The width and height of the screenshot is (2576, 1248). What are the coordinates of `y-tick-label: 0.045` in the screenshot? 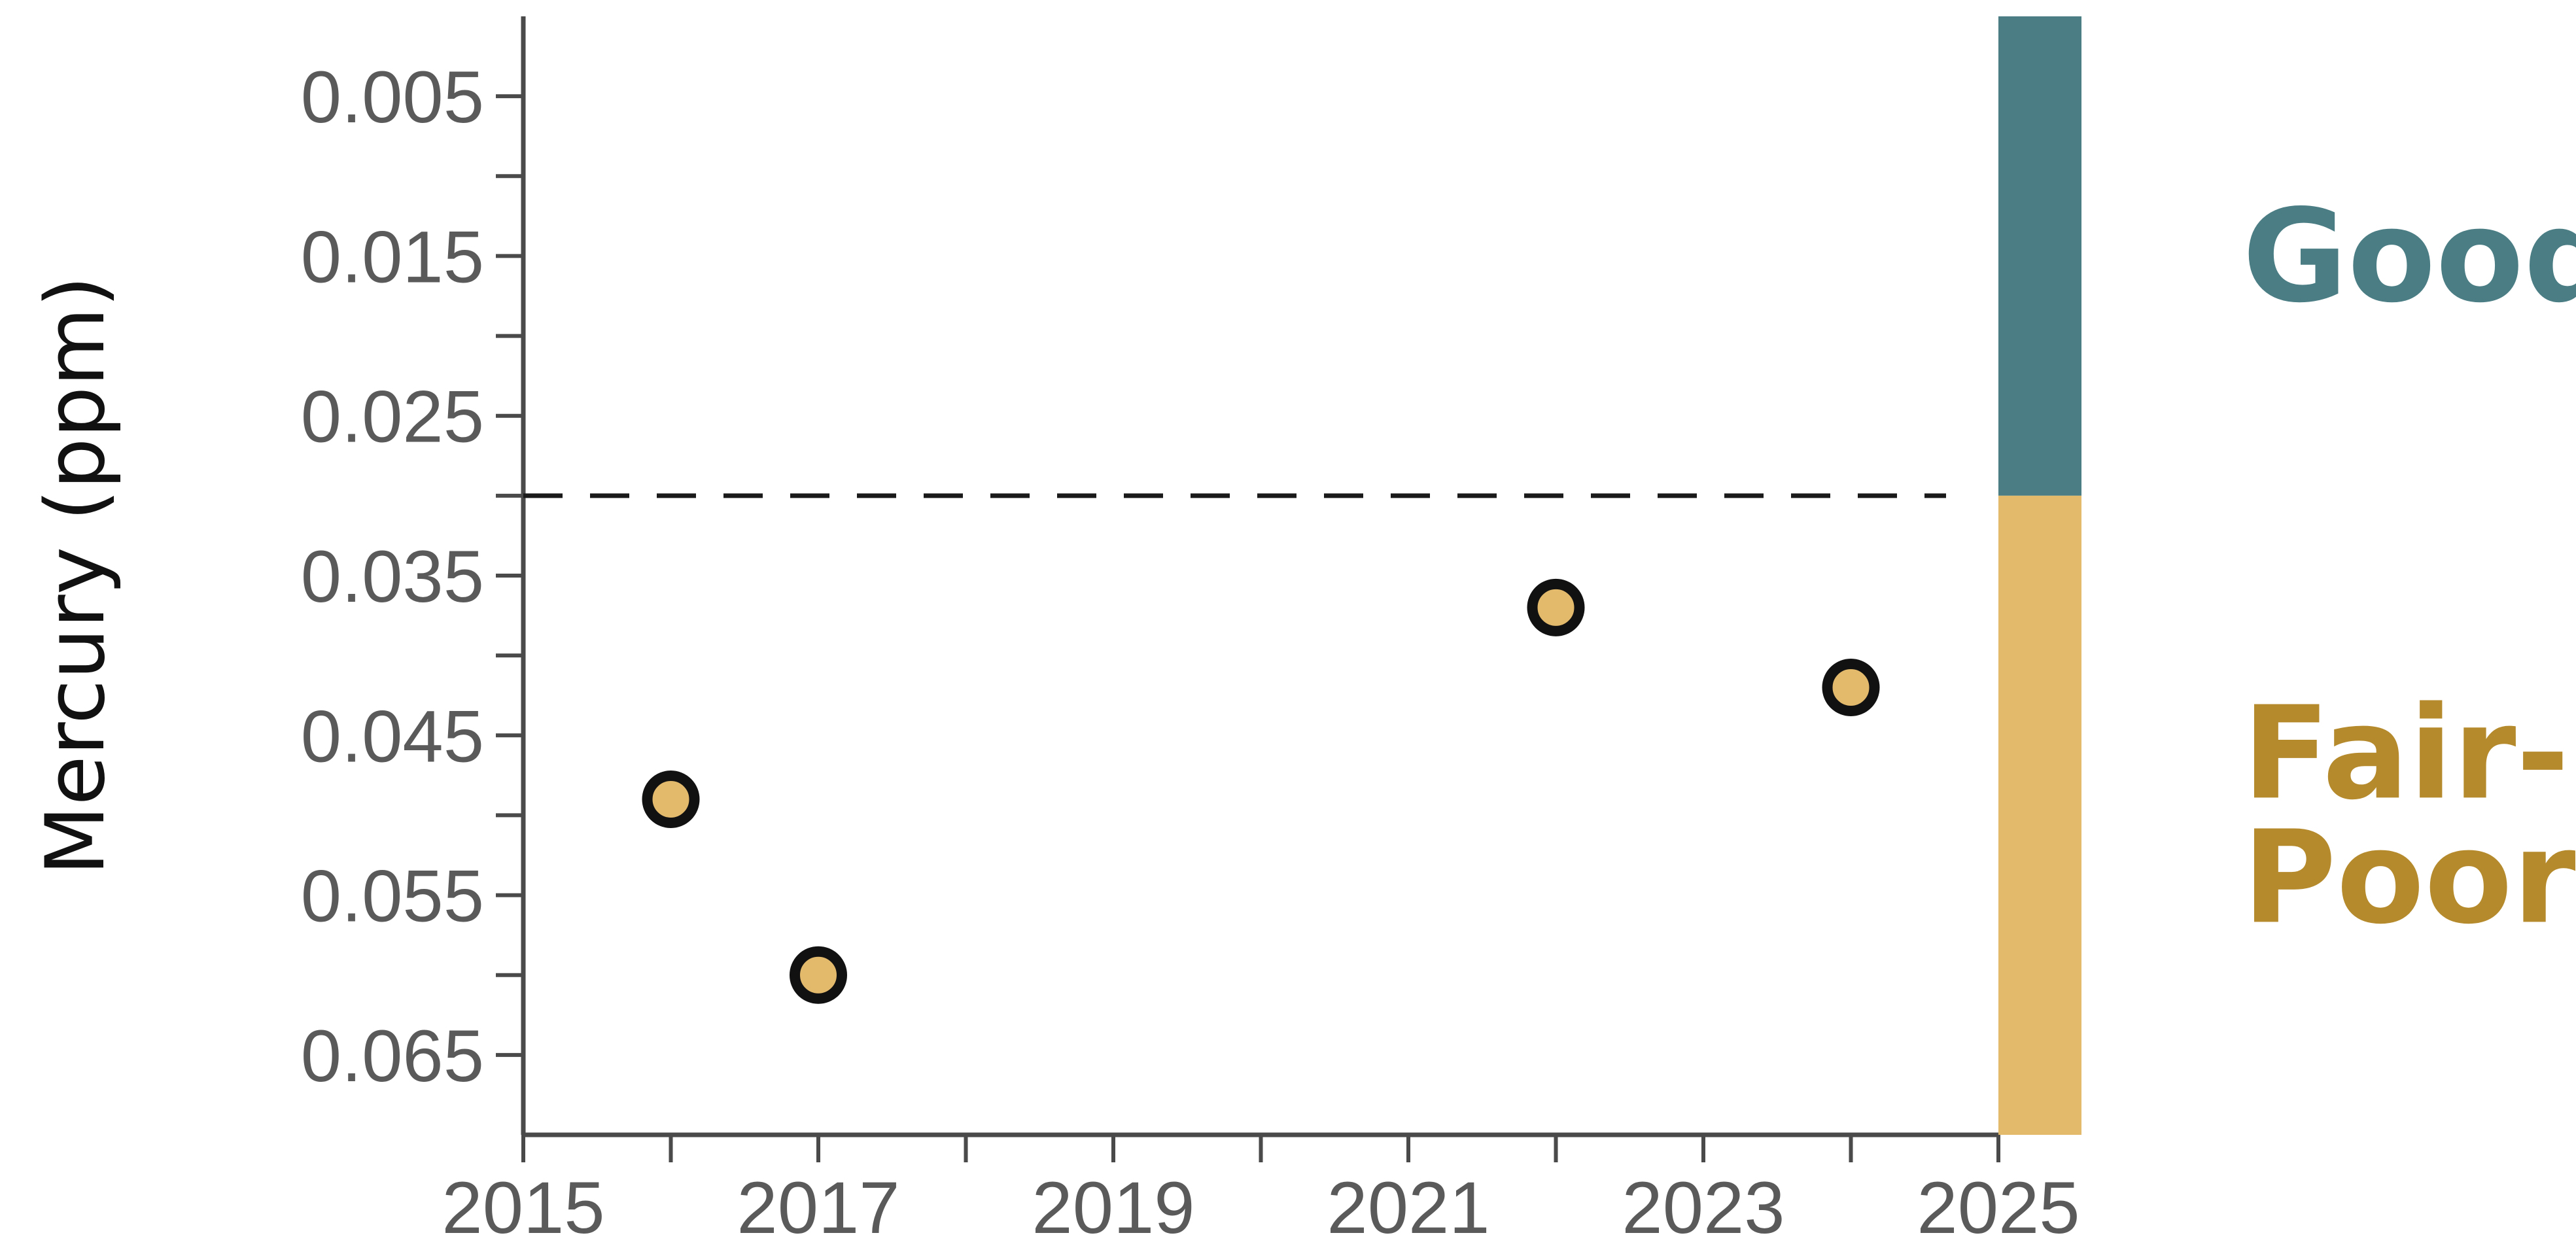 It's located at (393, 736).